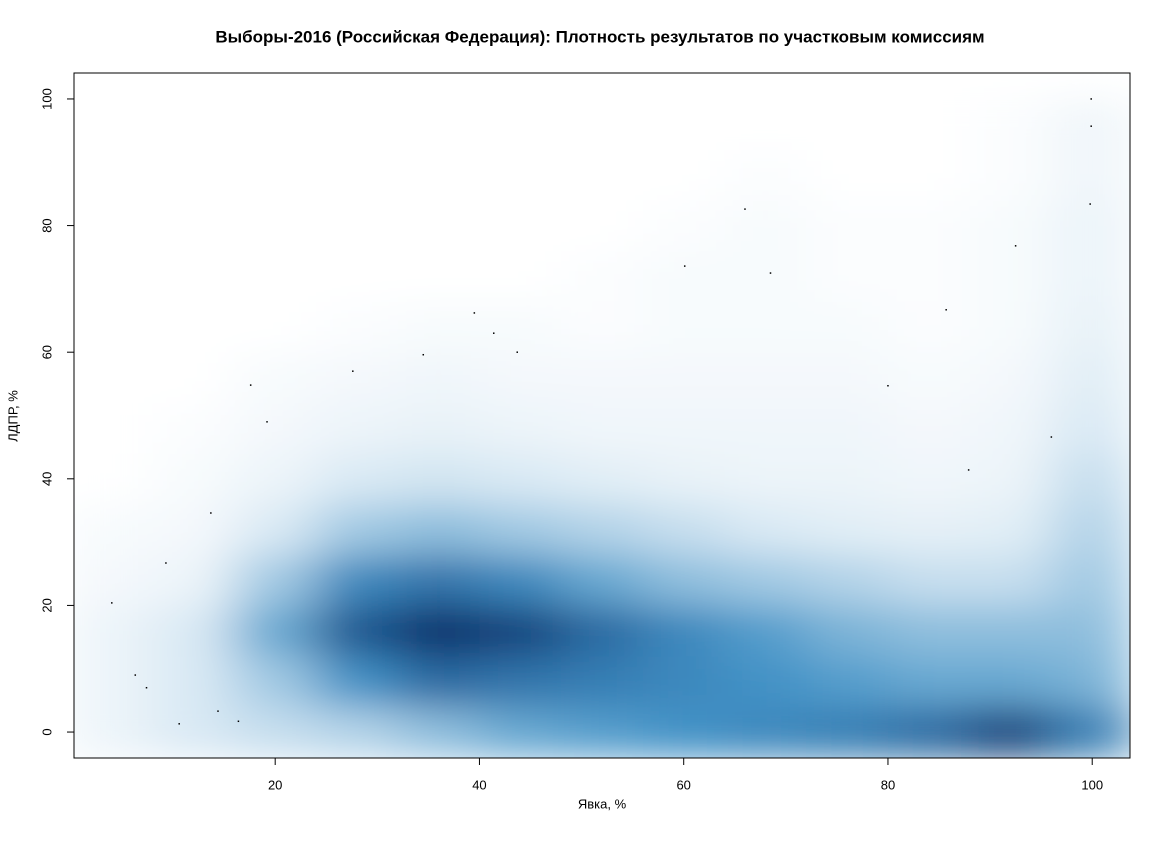 The image size is (1168, 855). Describe the element at coordinates (46, 99) in the screenshot. I see `y-tick-label: 100` at that location.